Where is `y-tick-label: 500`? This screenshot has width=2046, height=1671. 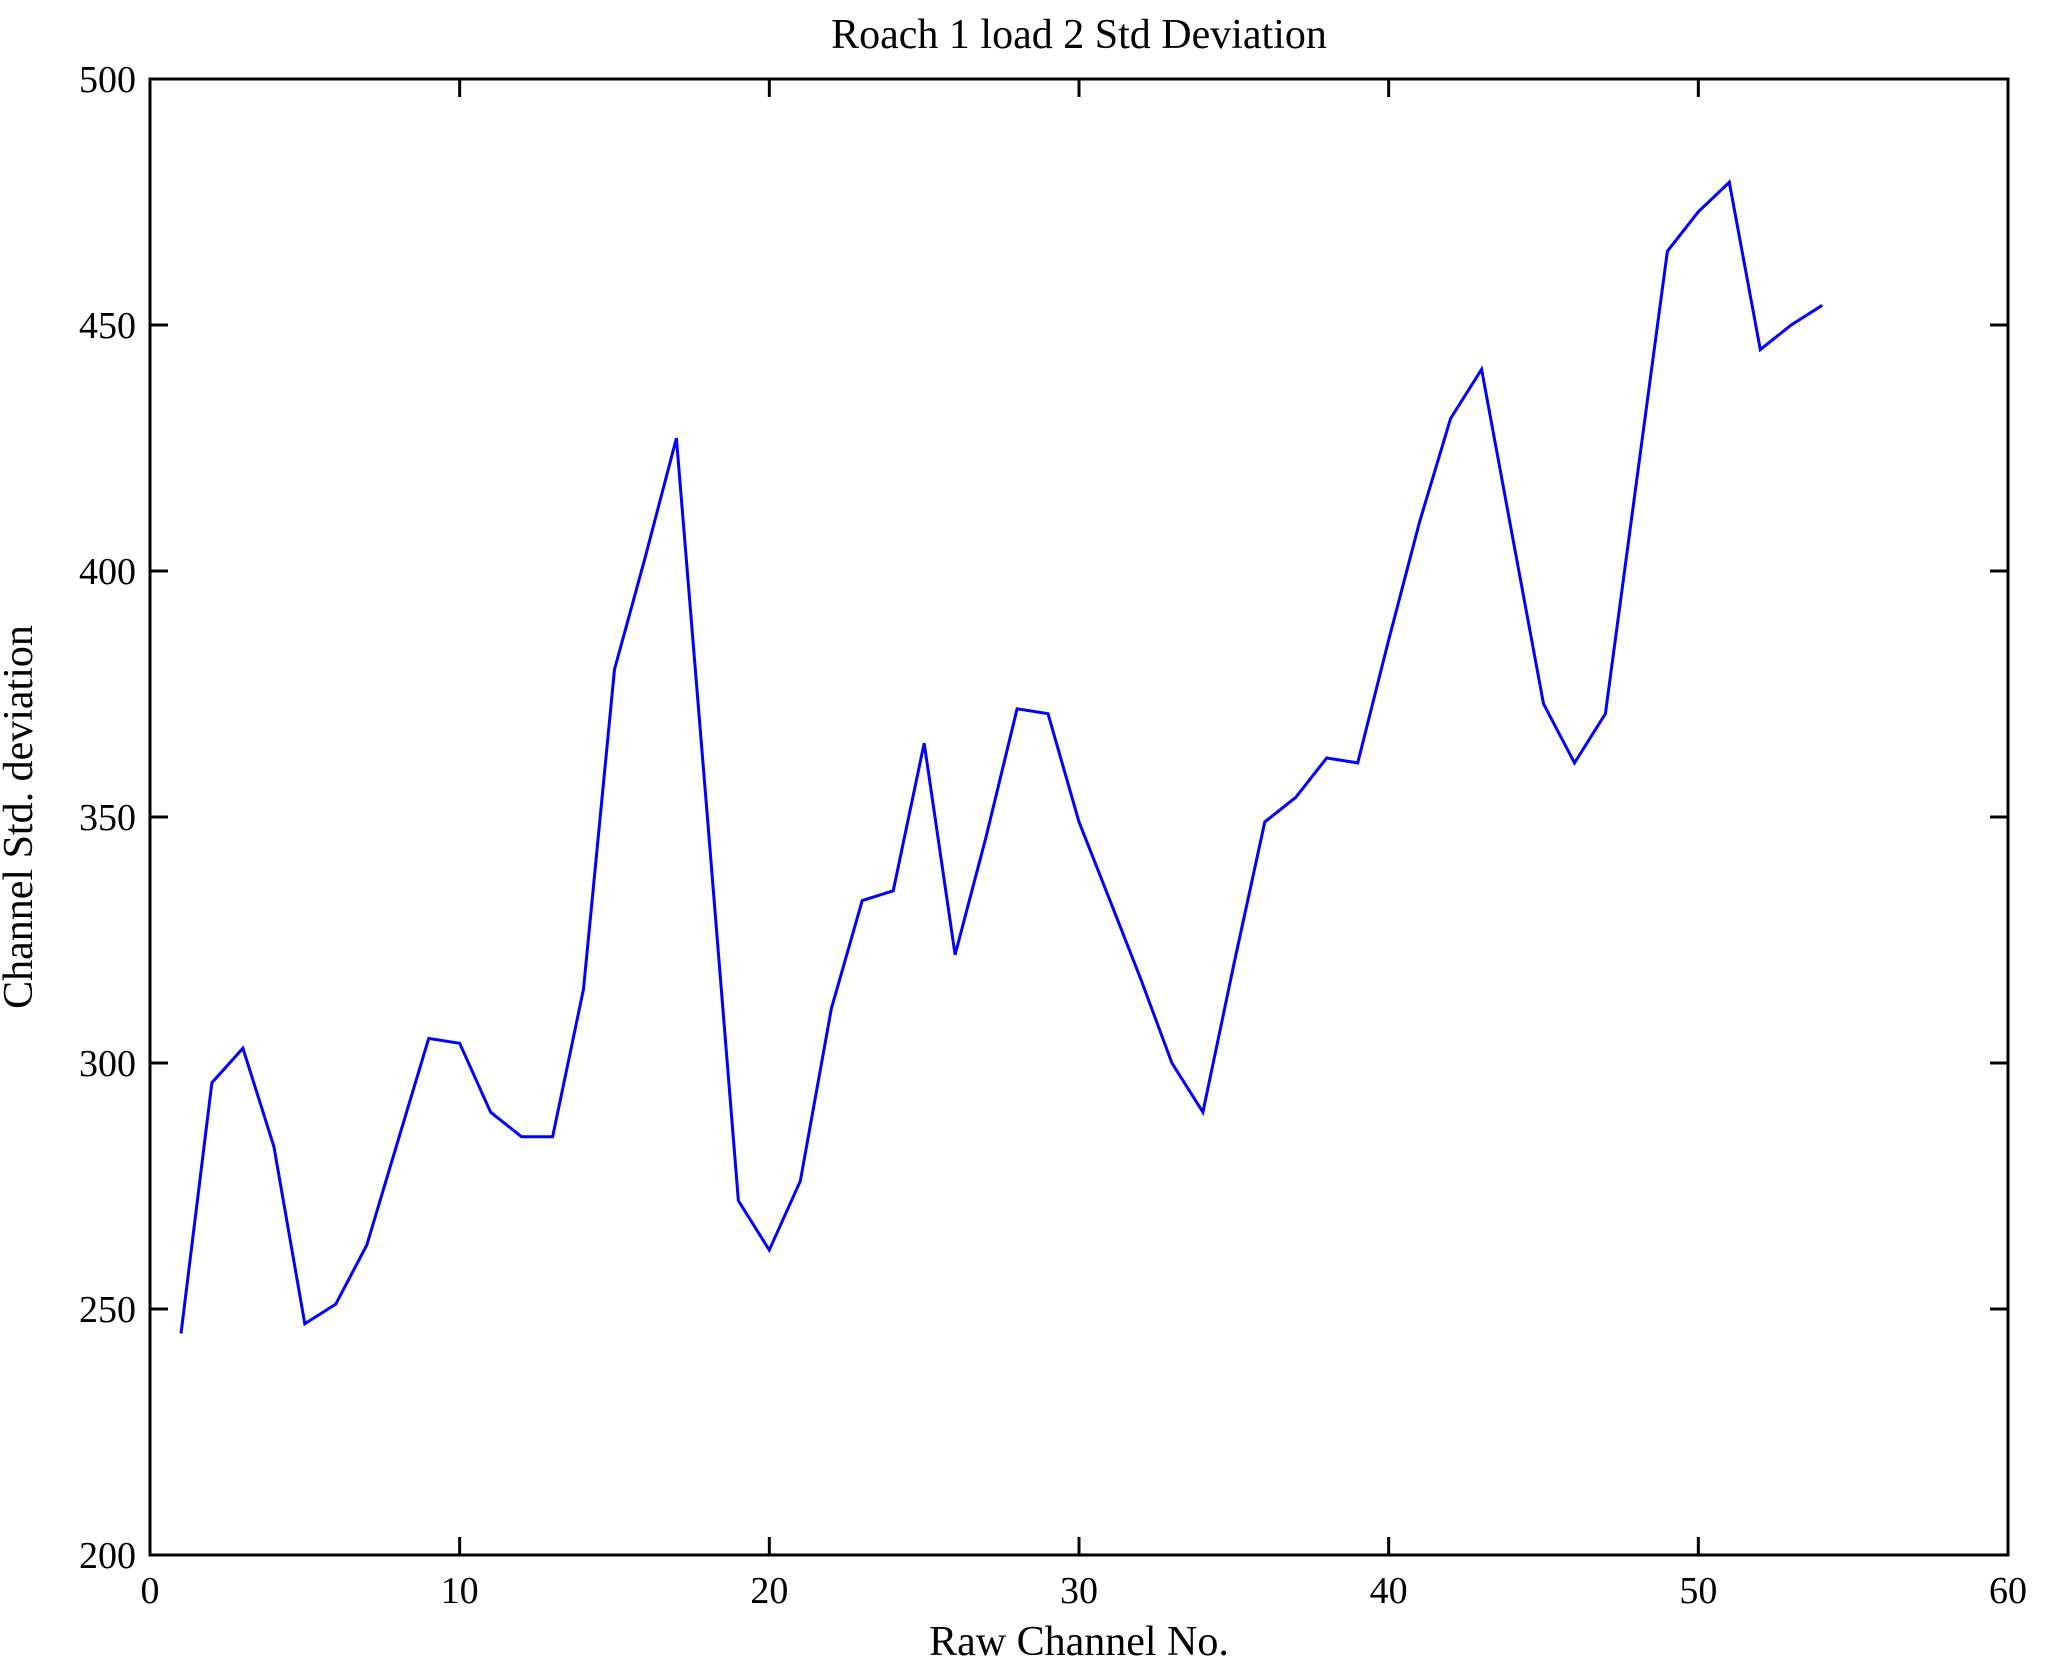
y-tick-label: 500 is located at coordinates (107, 80).